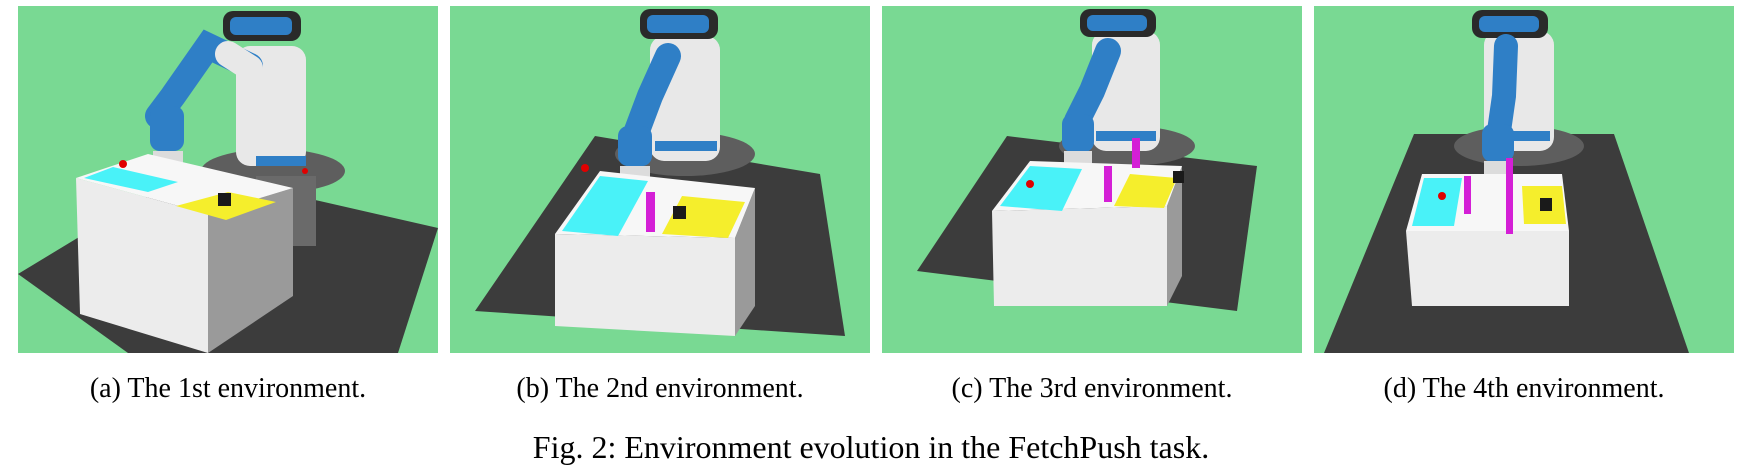 This screenshot has height=471, width=1742. What do you see at coordinates (1092, 388) in the screenshot?
I see `subfigure-c-caption: (c) The 3rd environment.` at bounding box center [1092, 388].